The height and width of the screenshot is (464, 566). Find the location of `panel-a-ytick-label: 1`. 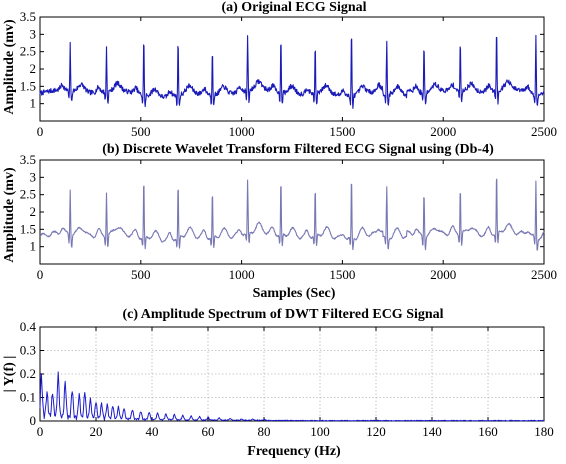

panel-a-ytick-label: 1 is located at coordinates (33, 103).